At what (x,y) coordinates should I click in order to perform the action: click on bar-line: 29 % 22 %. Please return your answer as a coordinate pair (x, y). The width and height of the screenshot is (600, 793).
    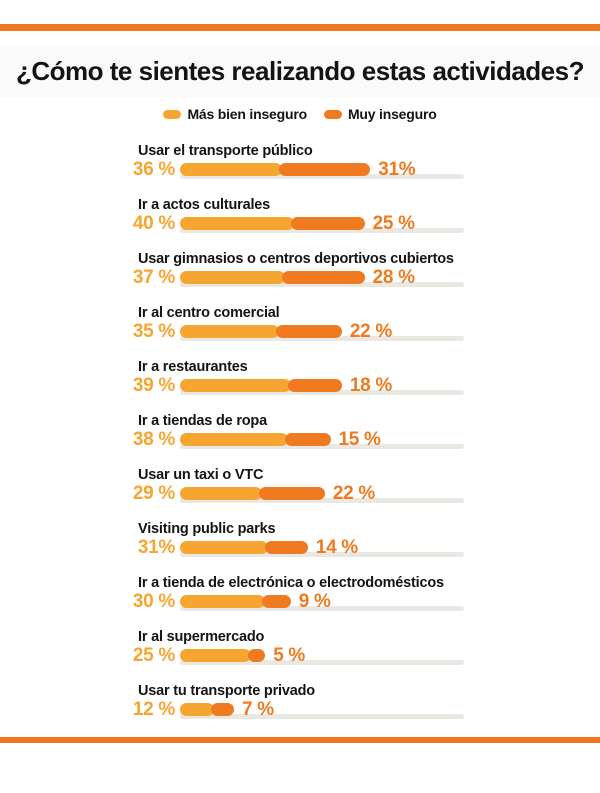
    Looking at the image, I should click on (300, 493).